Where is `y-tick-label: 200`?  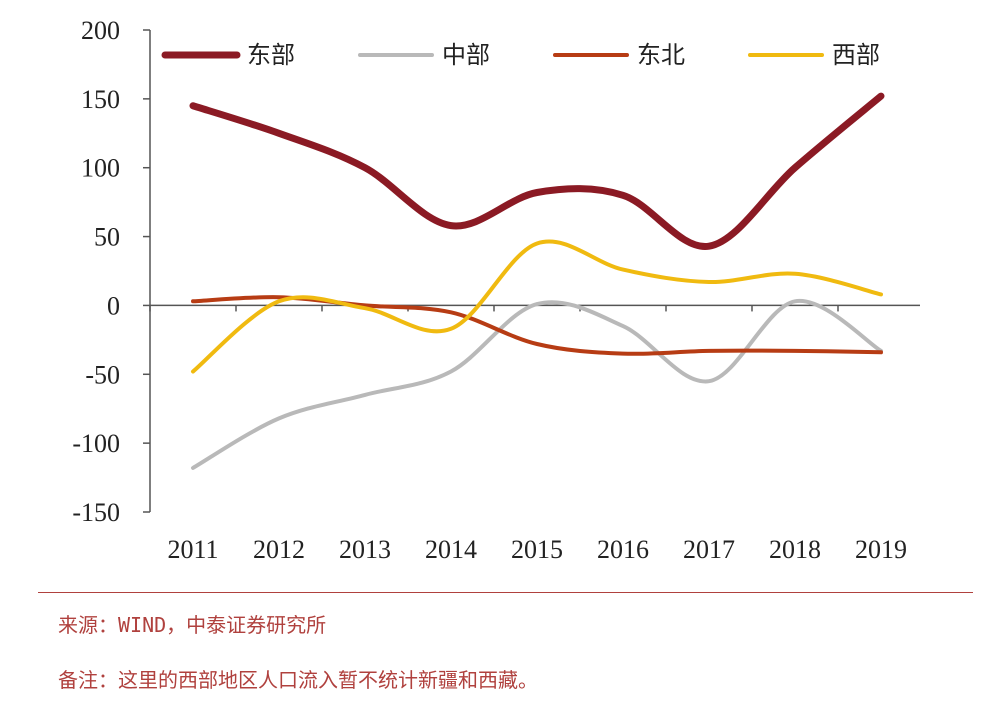 y-tick-label: 200 is located at coordinates (100, 30).